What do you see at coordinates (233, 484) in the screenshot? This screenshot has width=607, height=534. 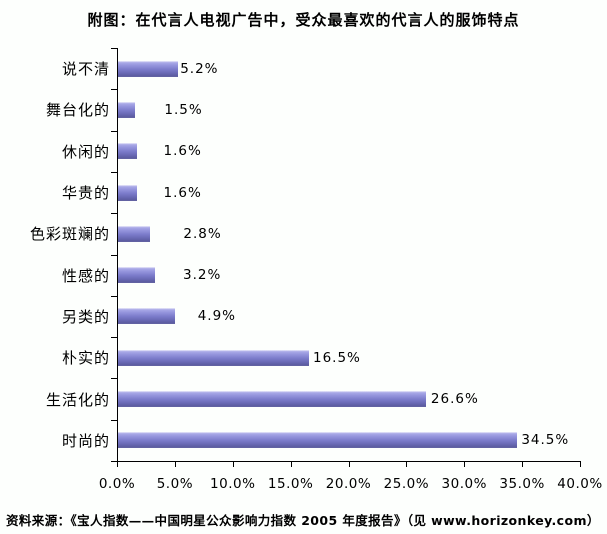 I see `x-tick-label: 10.0%` at bounding box center [233, 484].